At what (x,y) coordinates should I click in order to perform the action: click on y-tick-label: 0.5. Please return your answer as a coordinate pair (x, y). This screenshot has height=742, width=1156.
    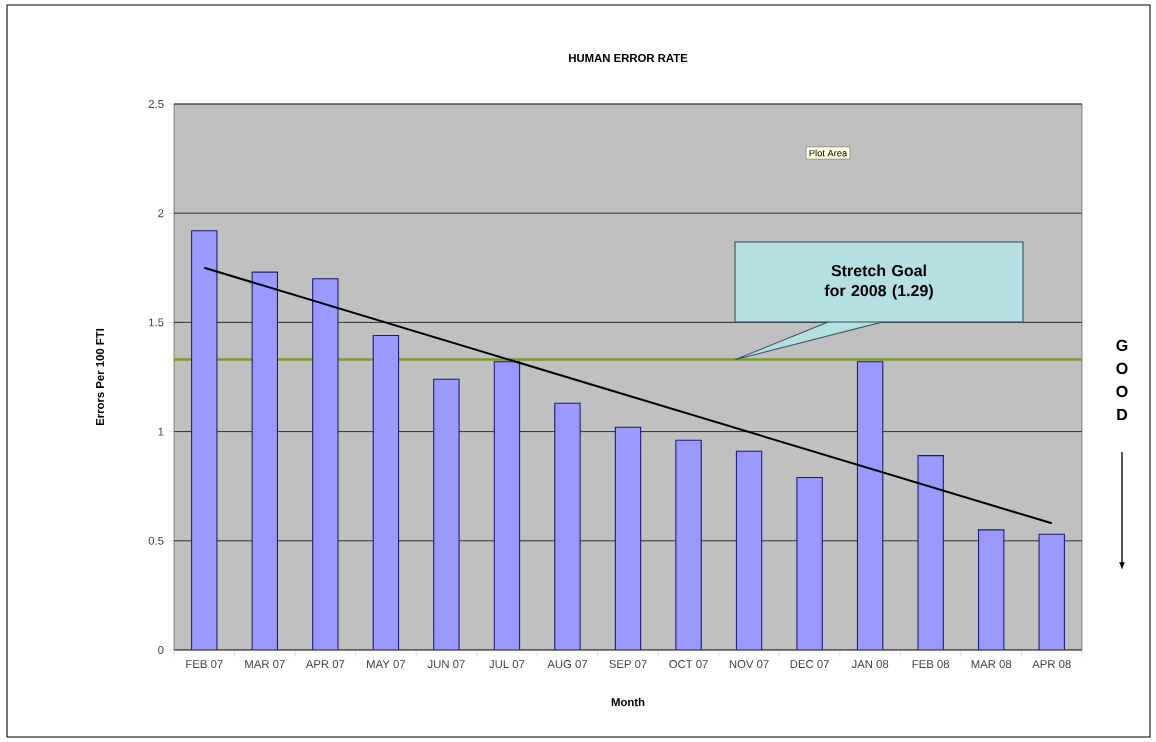
    Looking at the image, I should click on (156, 540).